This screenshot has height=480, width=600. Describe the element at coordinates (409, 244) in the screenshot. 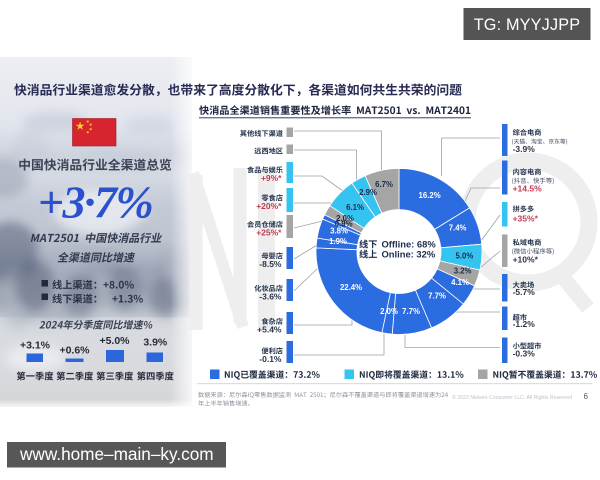

I see `svg-text: Offline: 68%` at that location.